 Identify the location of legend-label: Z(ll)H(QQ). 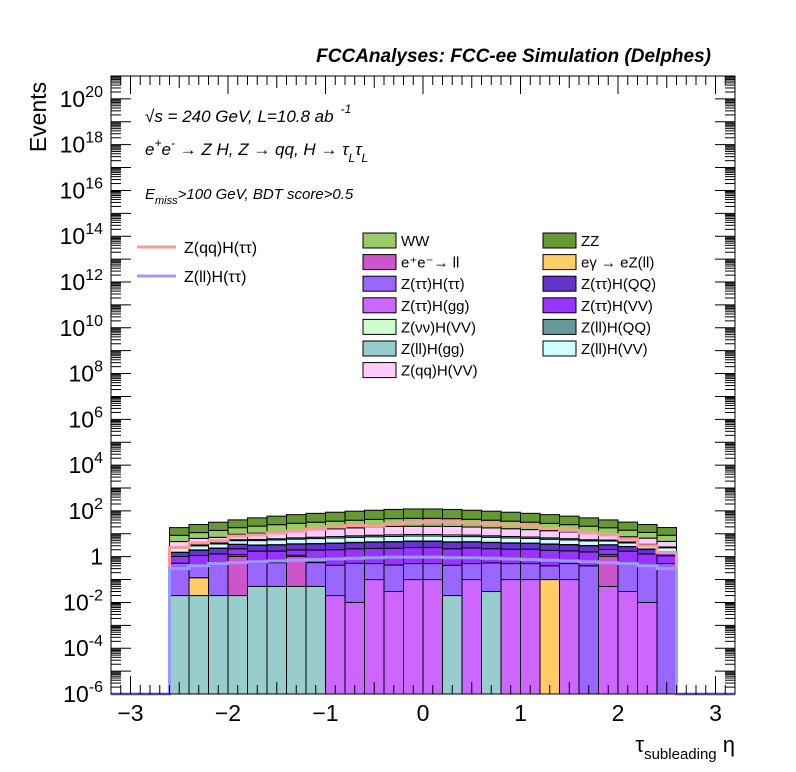
(616, 327).